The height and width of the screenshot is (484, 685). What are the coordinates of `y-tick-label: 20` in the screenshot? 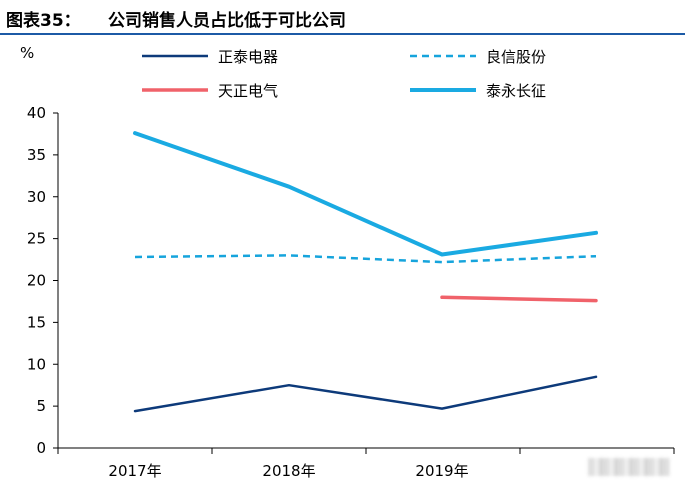 It's located at (36, 281).